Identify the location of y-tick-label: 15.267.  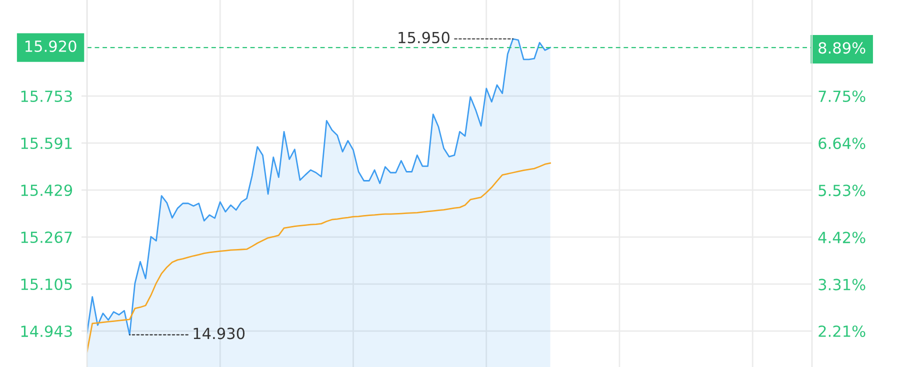
(46, 237).